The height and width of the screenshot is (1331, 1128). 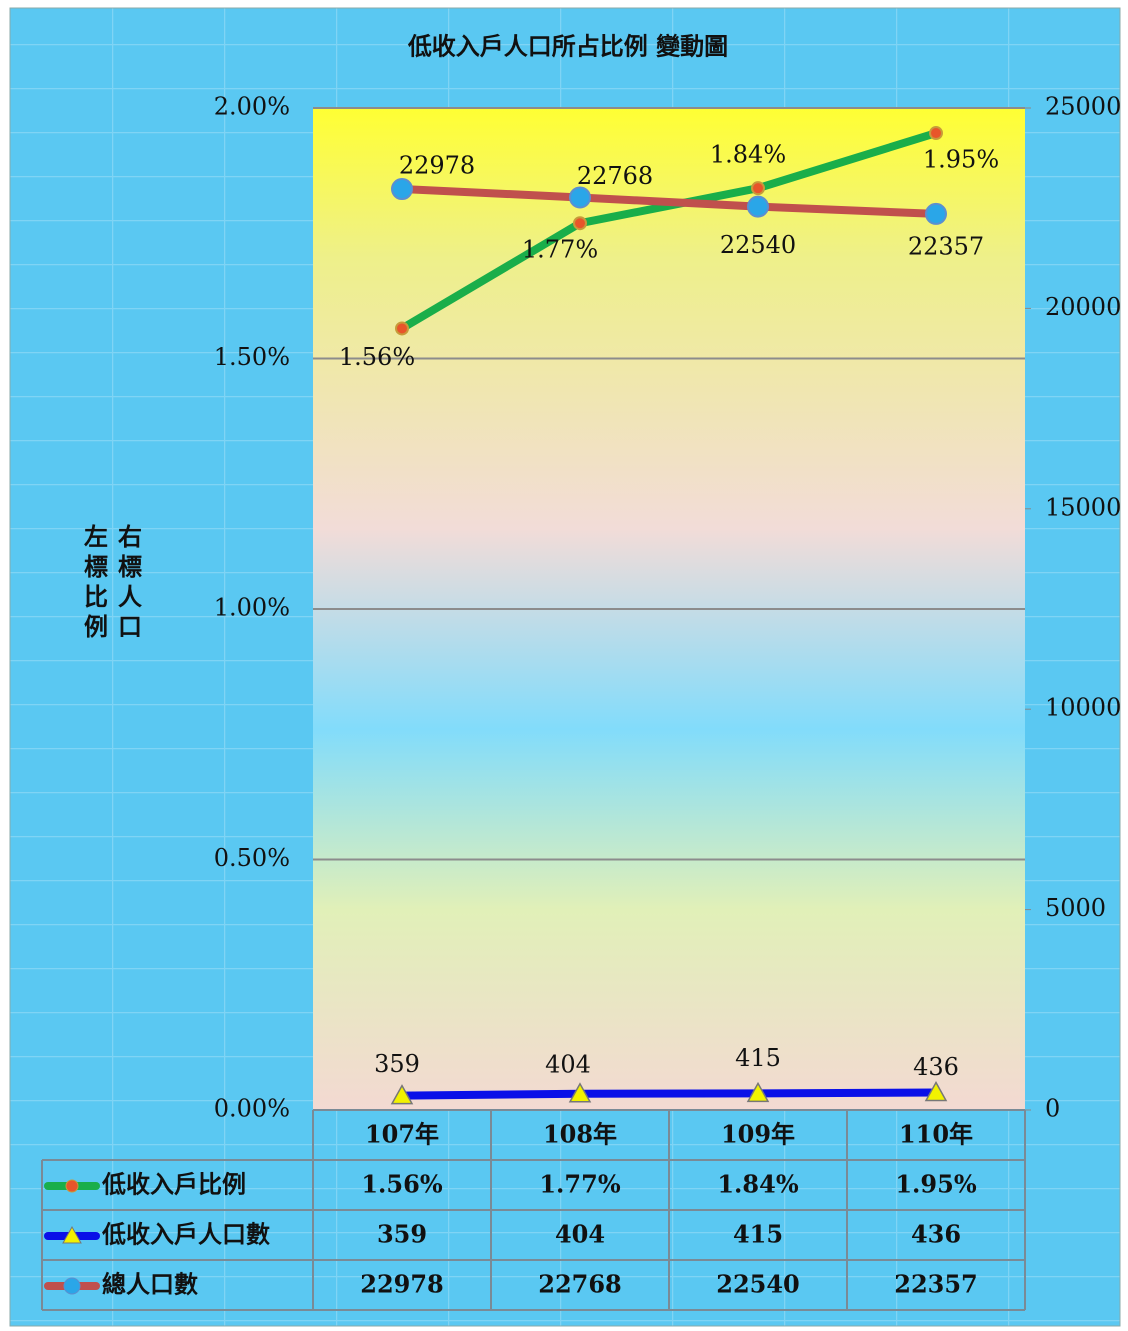 What do you see at coordinates (252, 357) in the screenshot?
I see `y-tick-label: 1.50%` at bounding box center [252, 357].